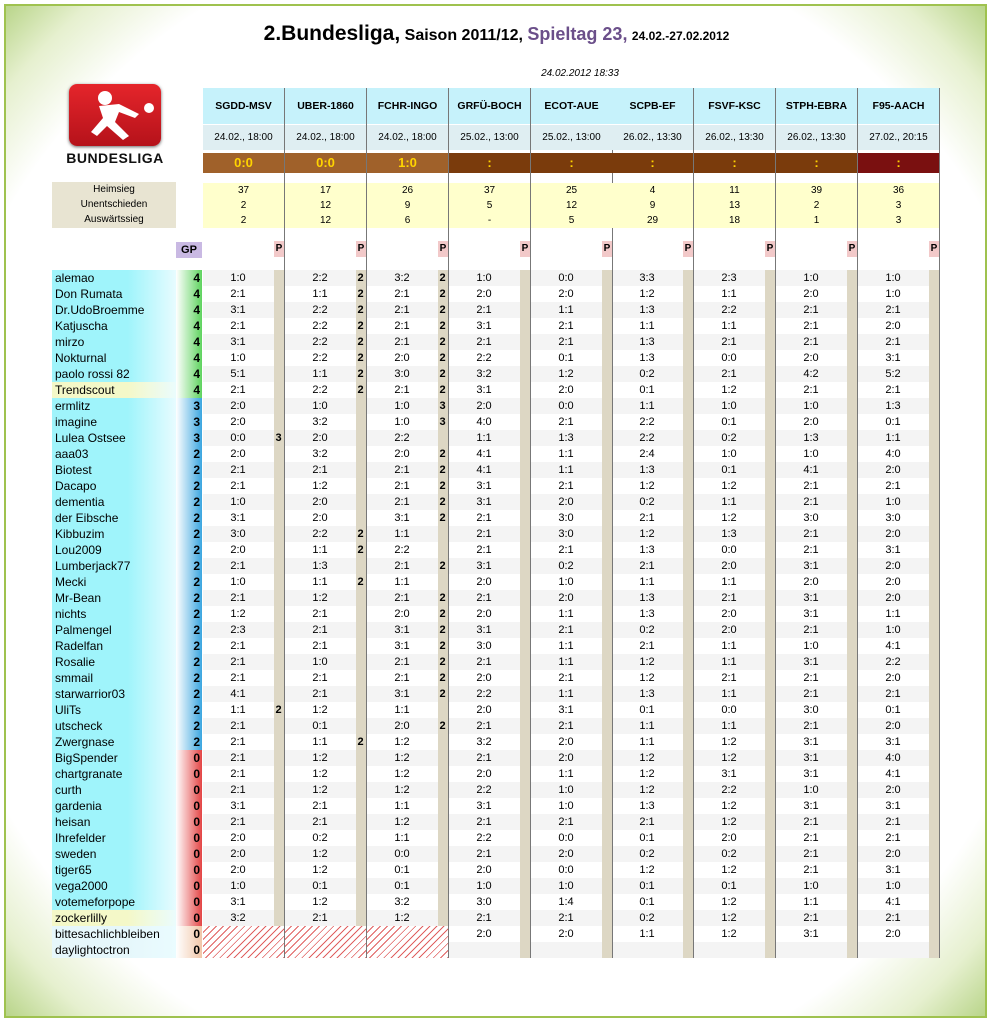 The height and width of the screenshot is (1024, 993). What do you see at coordinates (325, 137) in the screenshot?
I see `match-date: 24.02., 18:00` at bounding box center [325, 137].